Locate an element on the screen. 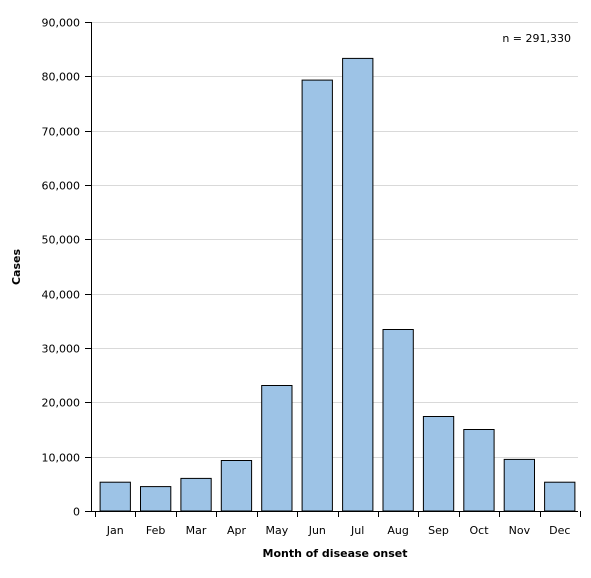 The height and width of the screenshot is (578, 591). bar-jan is located at coordinates (115, 496).